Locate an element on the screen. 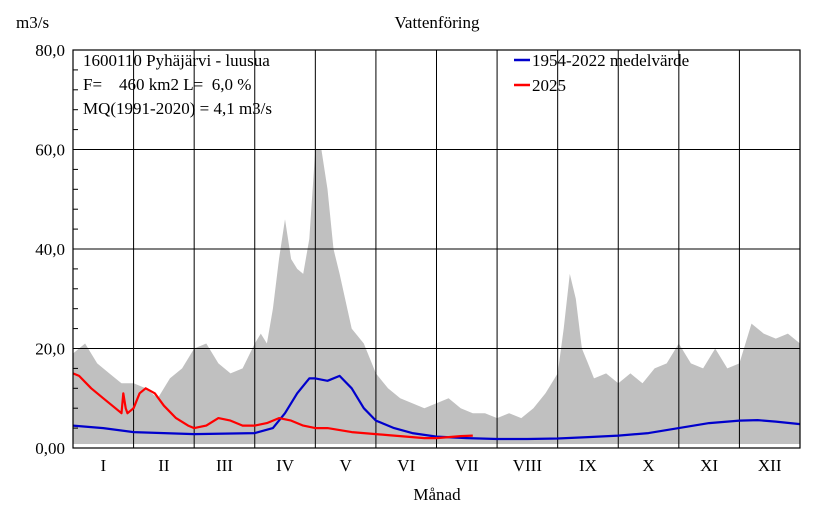 The image size is (840, 520). y-ticks: 0,00 20,0 40,0 60,0 80,0 is located at coordinates (58, 249).